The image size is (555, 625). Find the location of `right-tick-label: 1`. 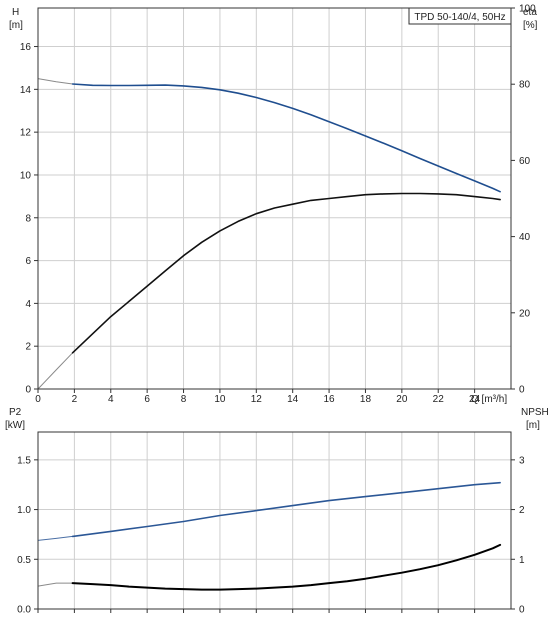

right-tick-label: 1 is located at coordinates (522, 560).